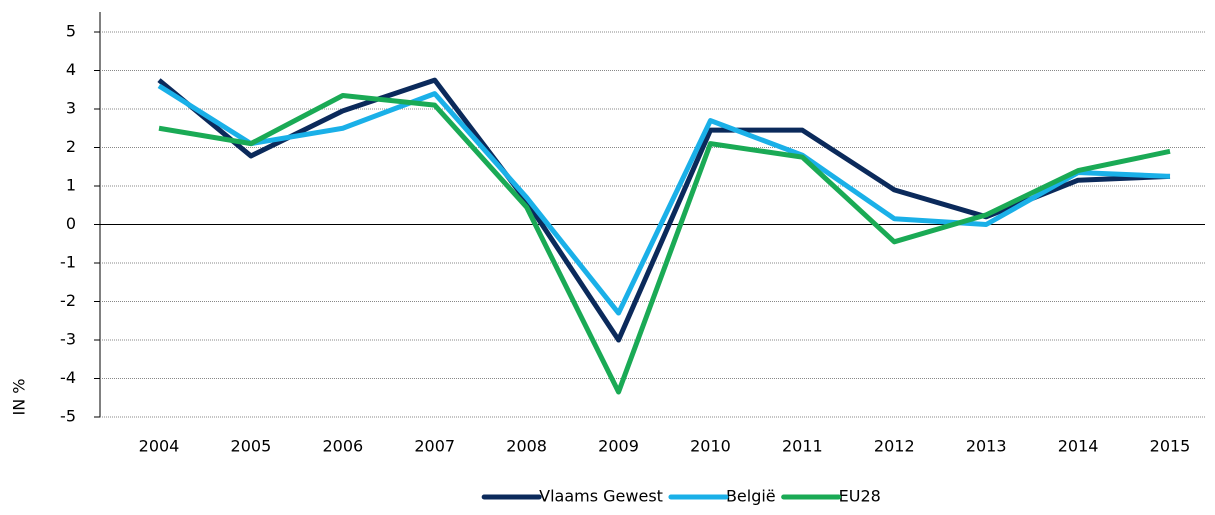  What do you see at coordinates (71, 223) in the screenshot?
I see `y-tick-label: 0` at bounding box center [71, 223].